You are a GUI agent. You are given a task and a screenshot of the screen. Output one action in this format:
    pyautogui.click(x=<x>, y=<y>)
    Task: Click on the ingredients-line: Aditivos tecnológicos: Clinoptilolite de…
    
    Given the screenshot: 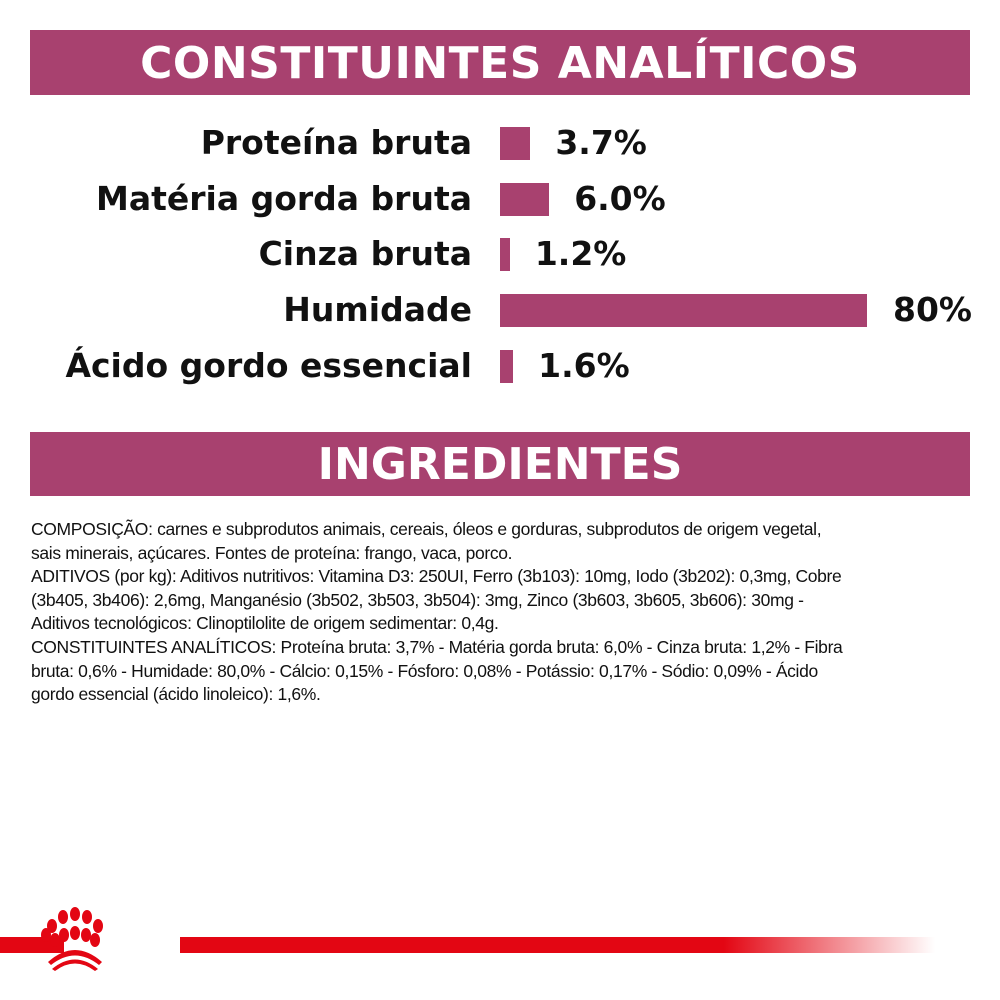 What is the action you would take?
    pyautogui.click(x=265, y=623)
    